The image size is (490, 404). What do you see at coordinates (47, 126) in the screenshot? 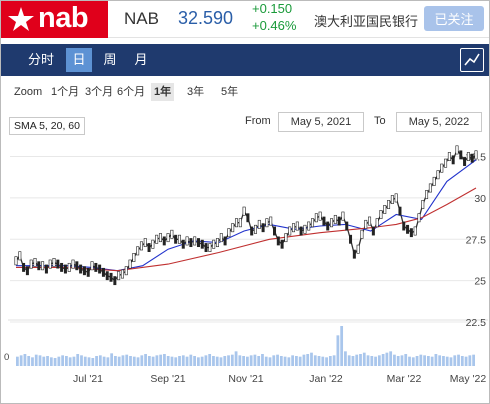
I see `indicator-label: SMA 5, 20, 60` at bounding box center [47, 126].